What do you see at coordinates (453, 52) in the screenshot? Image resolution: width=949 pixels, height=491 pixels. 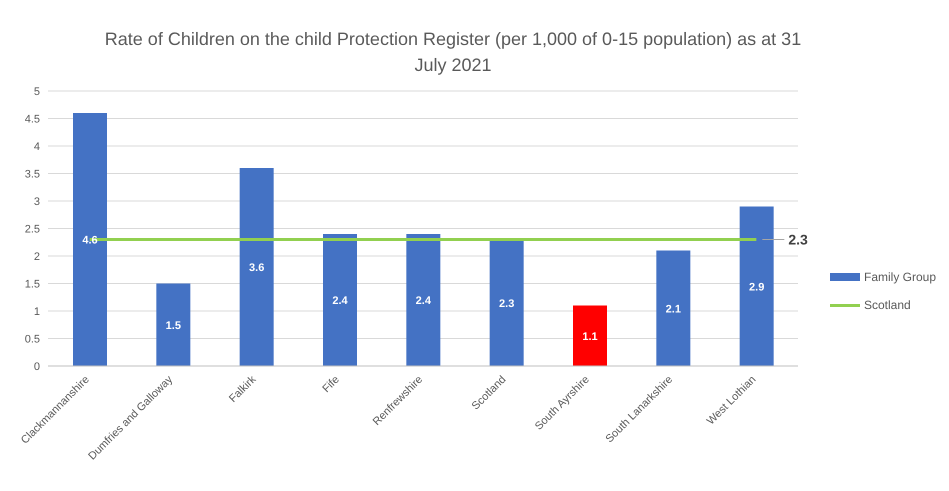 I see `chart-title: Rate of Children on the child Protection Register (per 1,000 of 0-15 population) as at 31 July 2021` at bounding box center [453, 52].